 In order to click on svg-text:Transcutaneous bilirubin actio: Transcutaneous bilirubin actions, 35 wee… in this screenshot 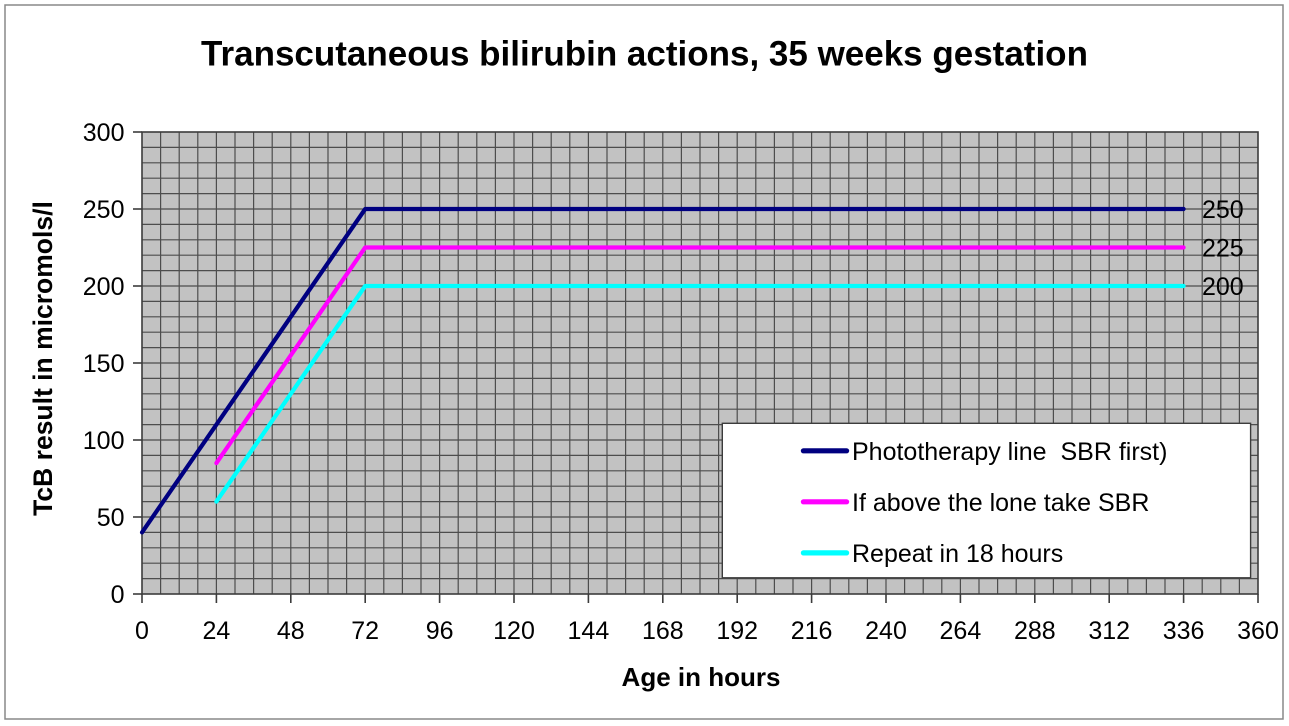, I will do `click(644, 54)`.